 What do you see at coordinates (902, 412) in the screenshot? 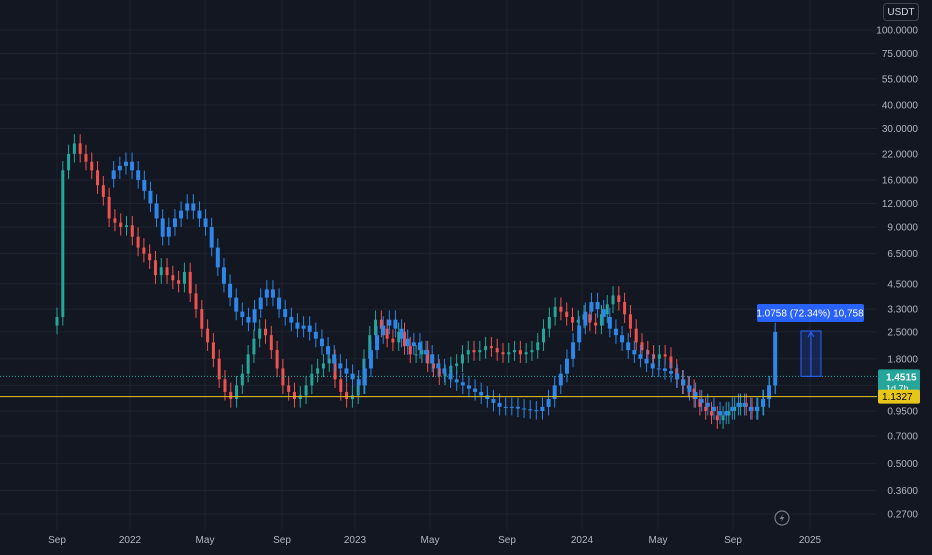
I see `y-tick-label: 0.9500` at bounding box center [902, 412].